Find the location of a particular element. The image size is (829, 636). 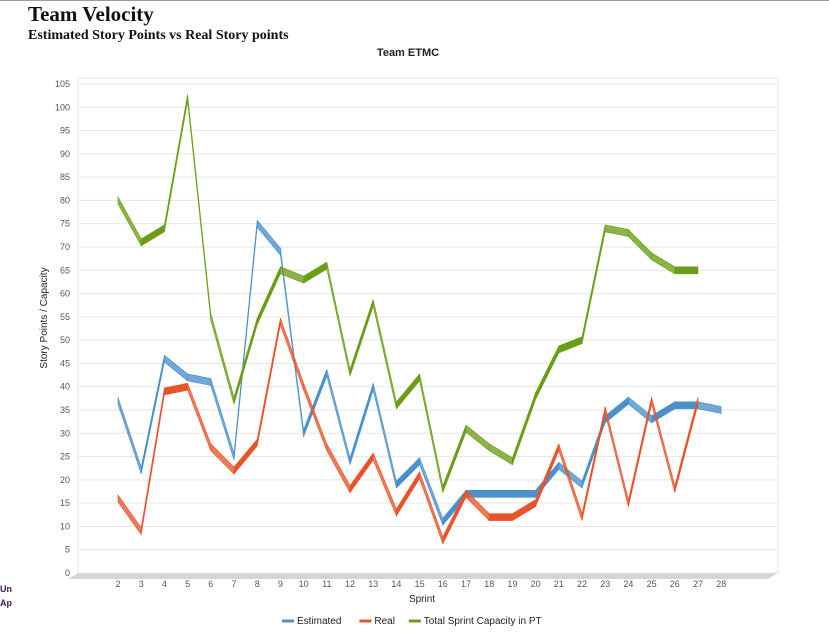

x-tick-label: 4 is located at coordinates (164, 584).